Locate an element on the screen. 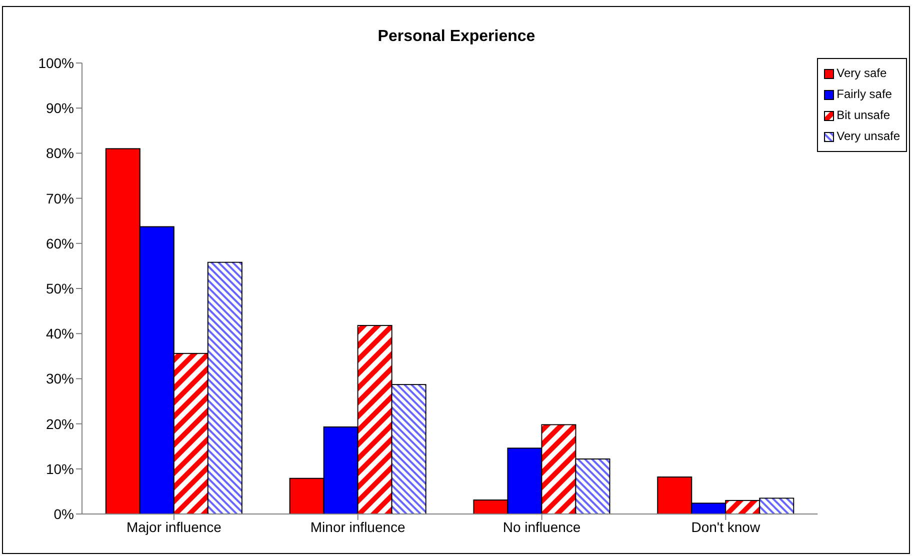  chart-title: Personal Experience is located at coordinates (456, 37).